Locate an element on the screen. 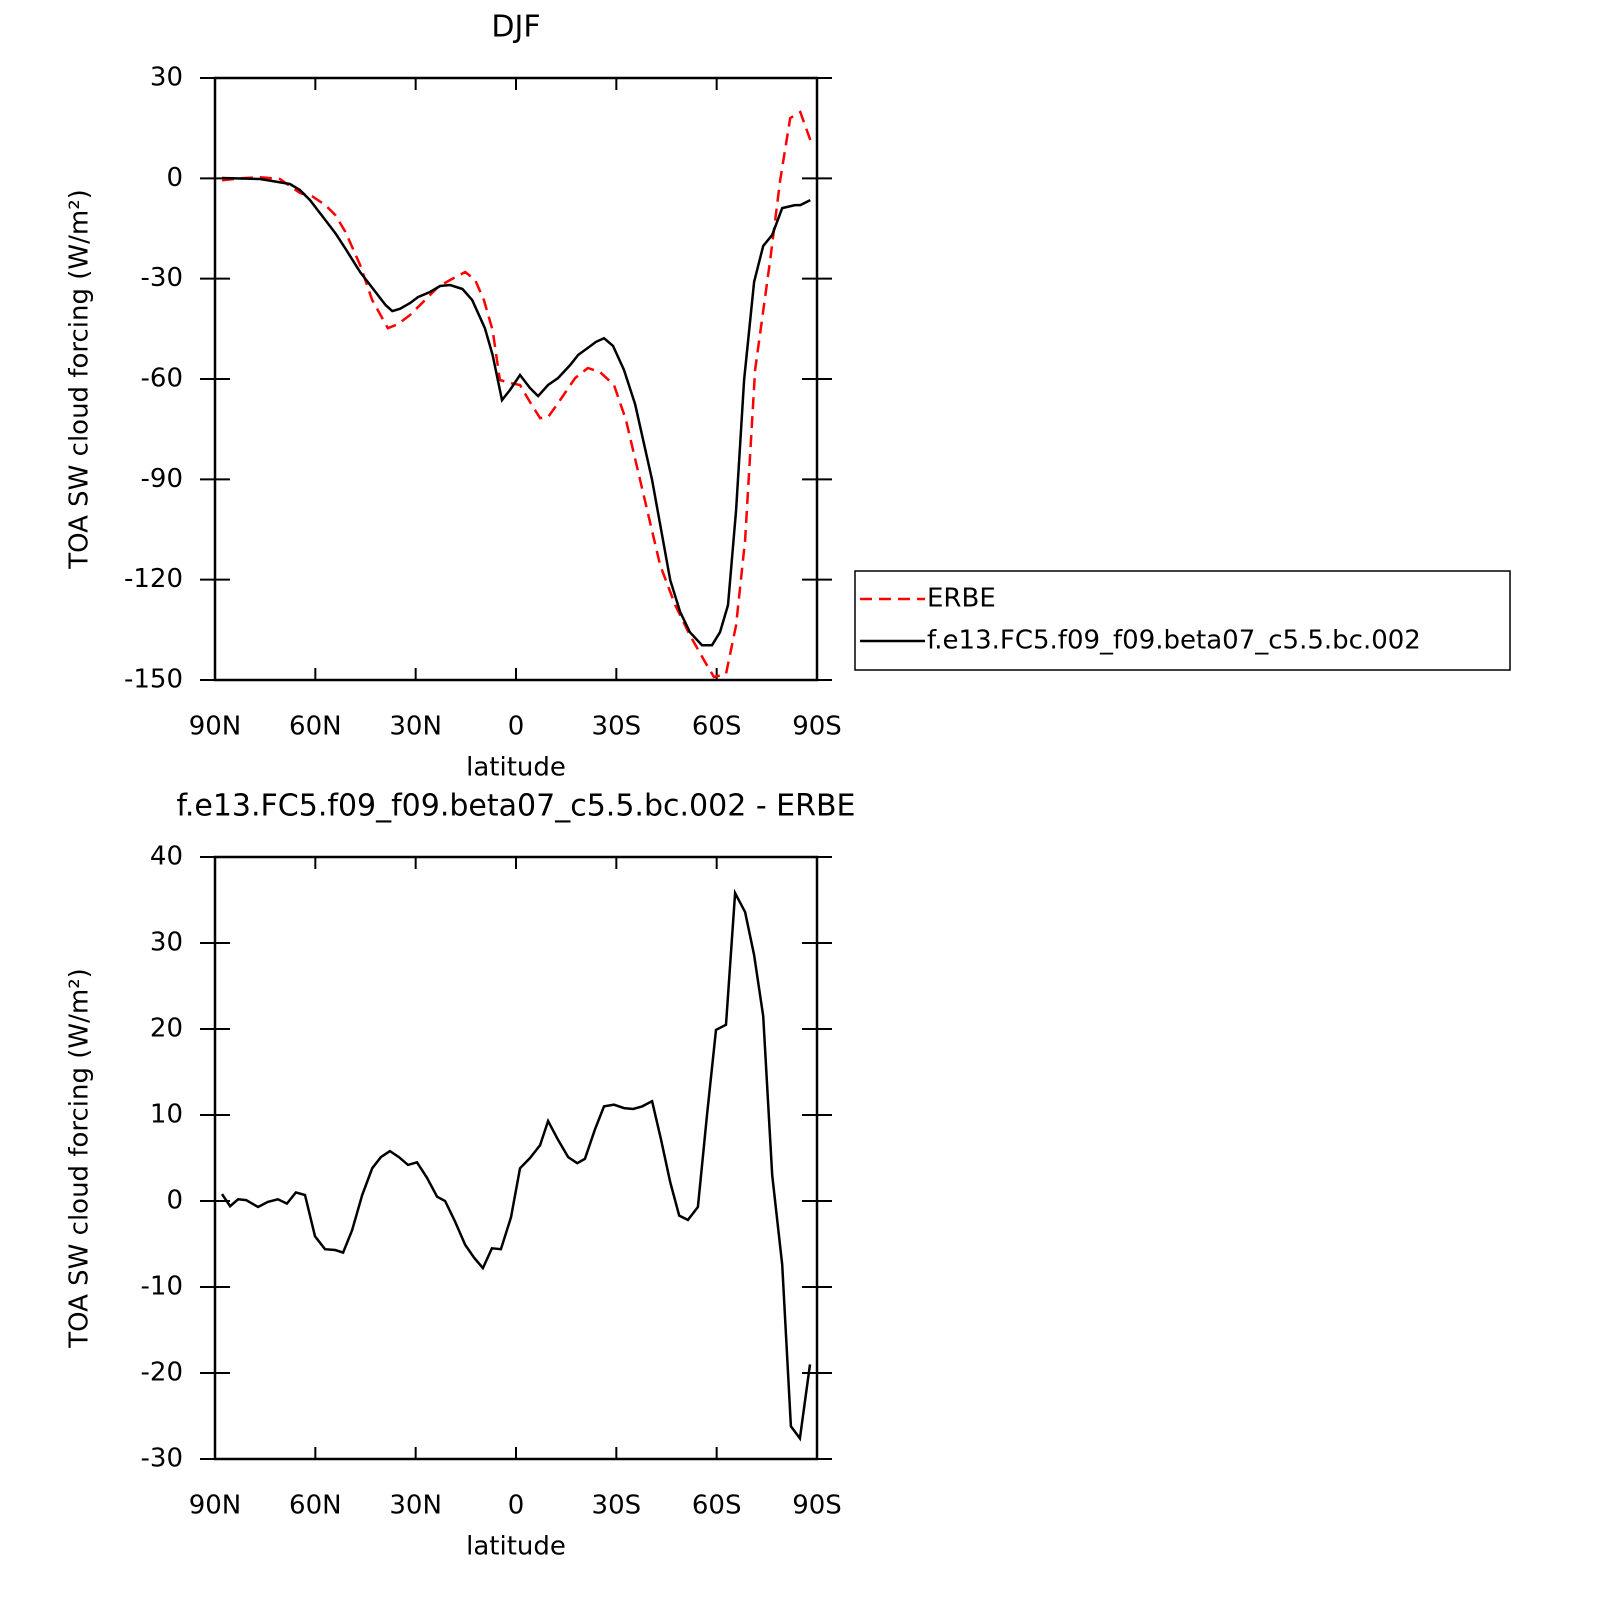 This screenshot has width=1619, height=1619. legend-label: f.e13.FC5.f09_f09.beta07_c5.5.bc.002 is located at coordinates (1174, 641).